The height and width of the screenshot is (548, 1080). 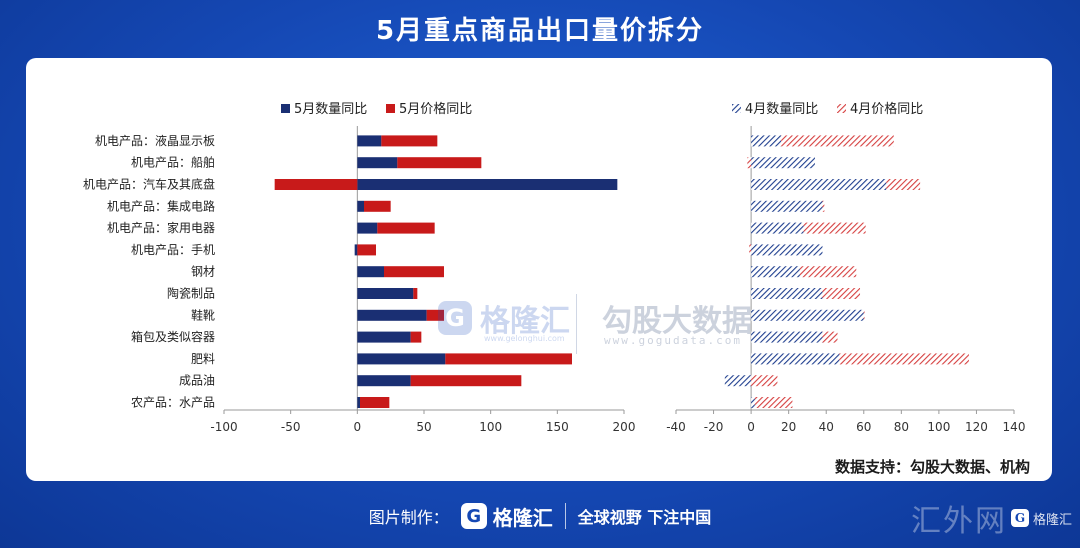 What do you see at coordinates (330, 109) in the screenshot?
I see `may-legend-label: 5月数量同比` at bounding box center [330, 109].